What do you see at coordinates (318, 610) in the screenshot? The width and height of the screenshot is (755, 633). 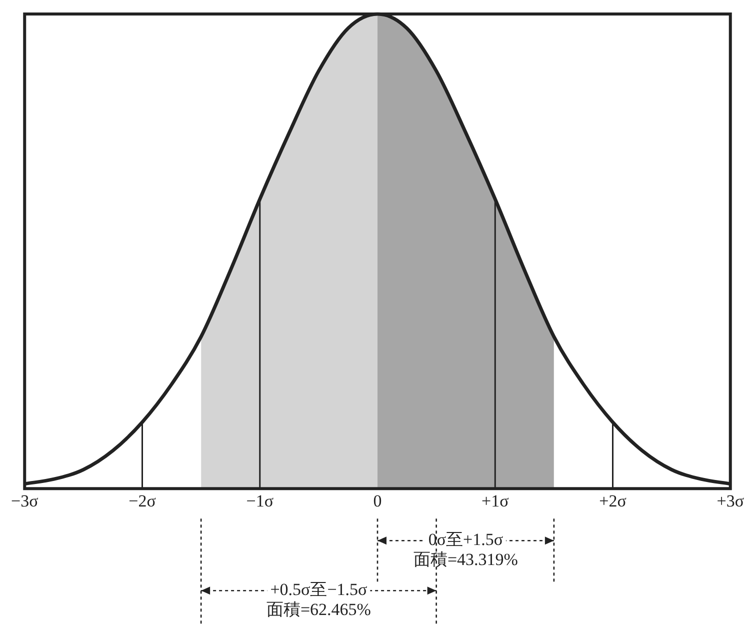 I see `text: 面積=62.465%` at bounding box center [318, 610].